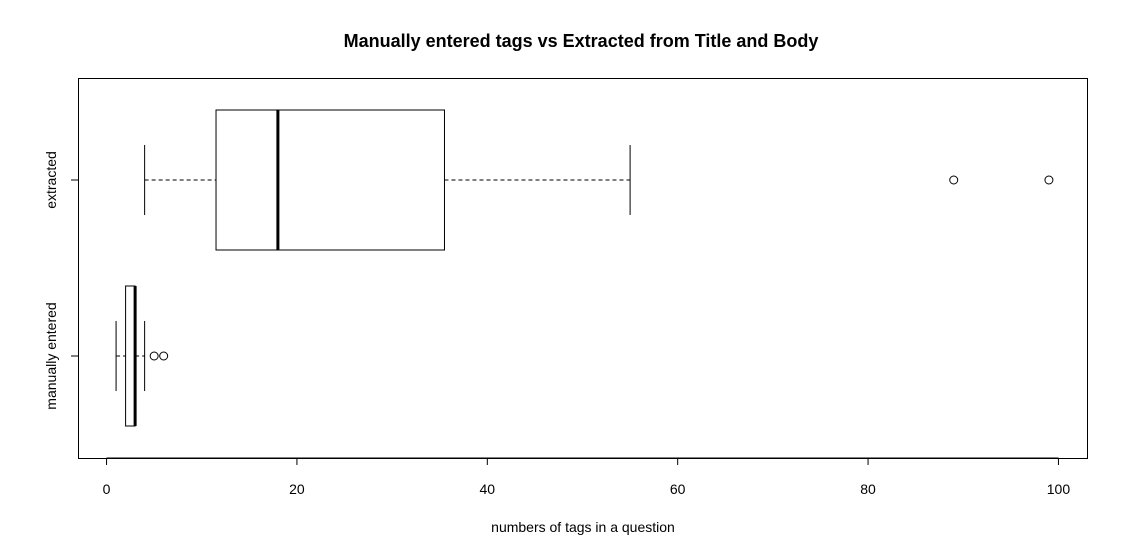  Describe the element at coordinates (60, 280) in the screenshot. I see `y-axis: manually entered extracted` at that location.